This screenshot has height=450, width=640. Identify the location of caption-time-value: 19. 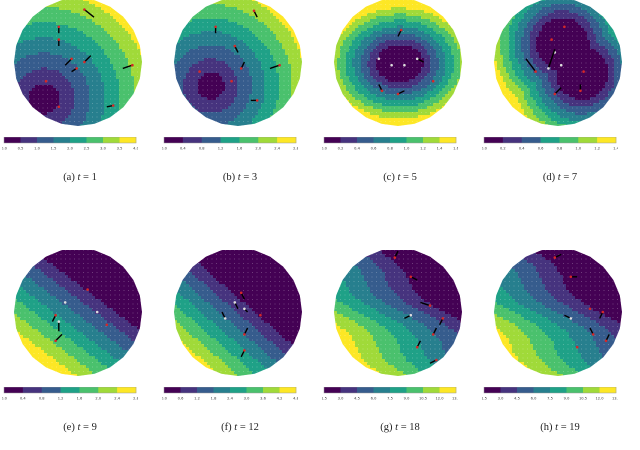
(574, 427).